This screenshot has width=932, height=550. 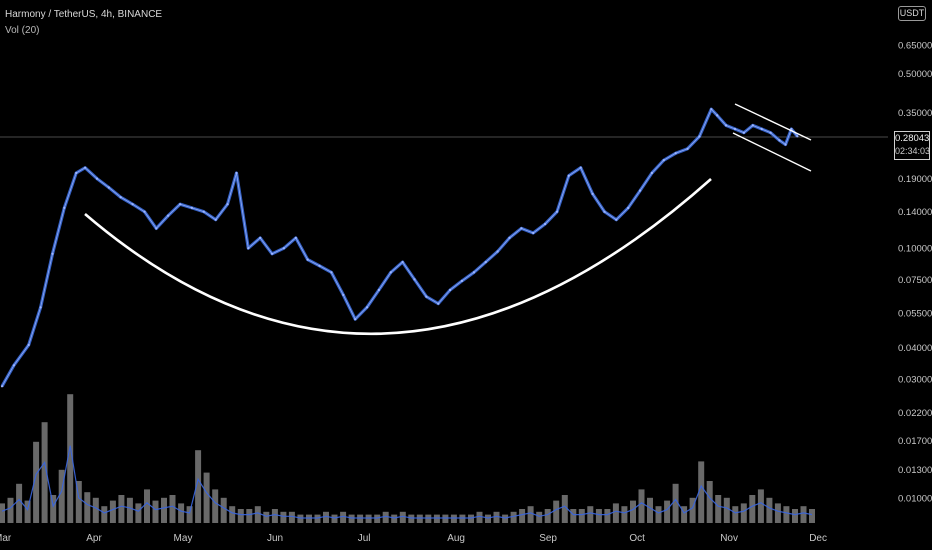 What do you see at coordinates (94, 538) in the screenshot?
I see `x-tick-label: Apr` at bounding box center [94, 538].